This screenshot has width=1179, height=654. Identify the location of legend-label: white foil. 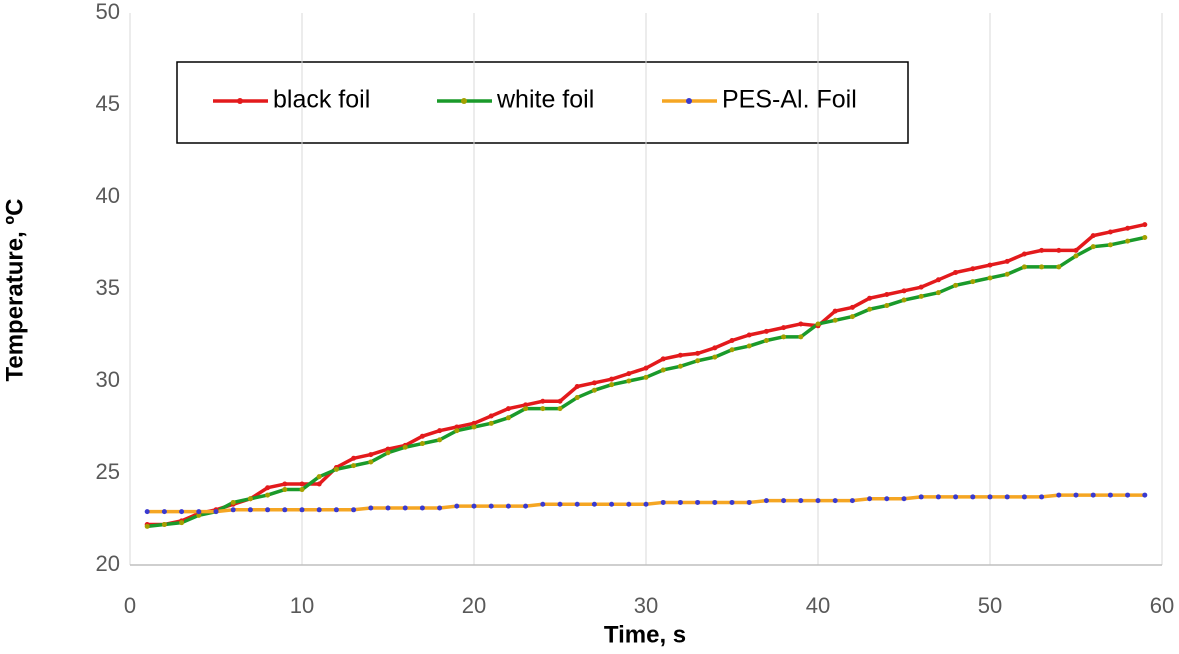
(545, 100).